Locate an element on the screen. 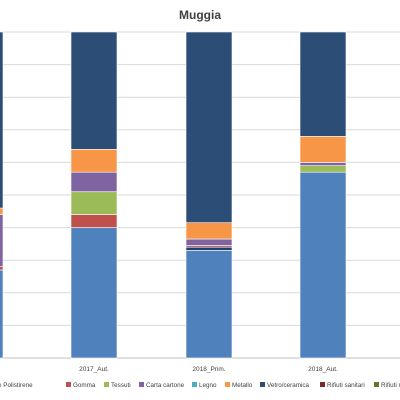 The image size is (400, 400). x-axis-tick-labels: 2017_Aut. 2018_Prim. 2018_Aut. is located at coordinates (208, 369).